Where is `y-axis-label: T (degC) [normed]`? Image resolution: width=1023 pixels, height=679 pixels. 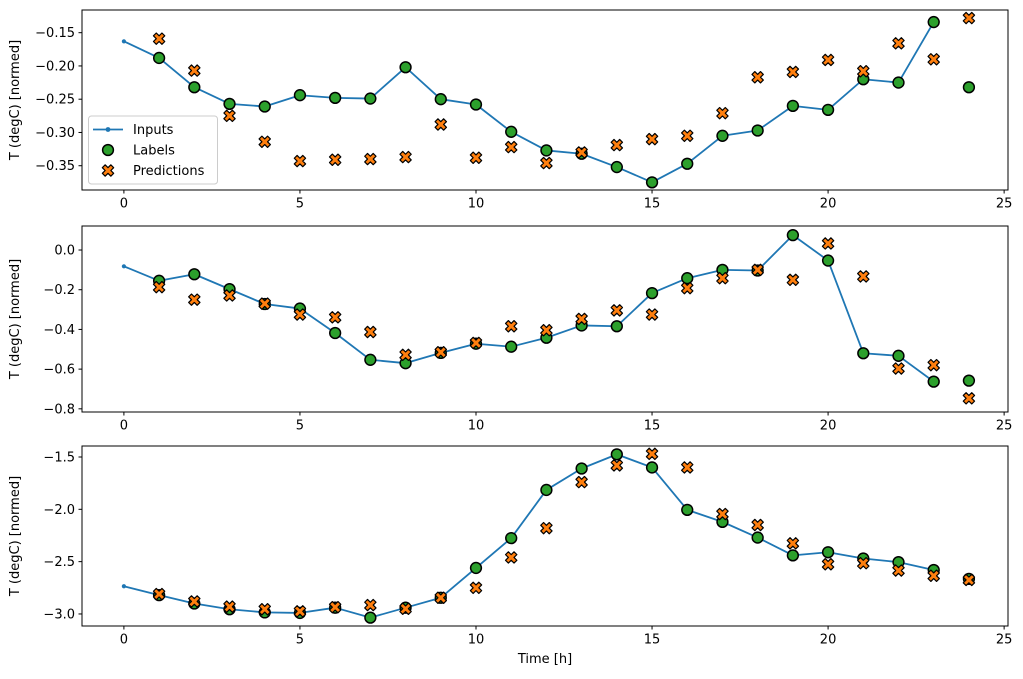
y-axis-label: T (degC) [normed] is located at coordinates (15, 536).